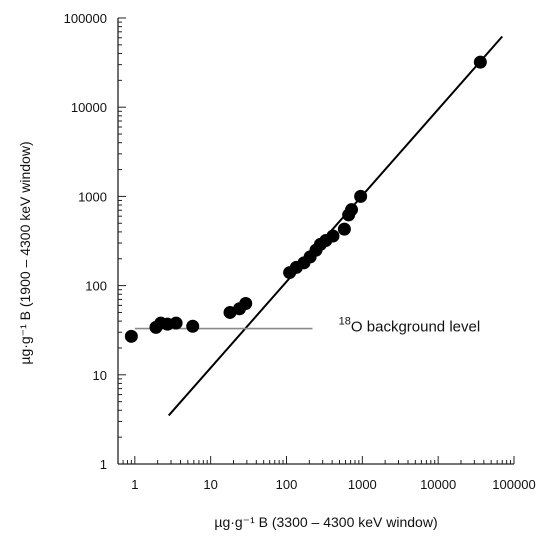 The width and height of the screenshot is (540, 539). I want to click on y-tick-label: 10000, so click(89, 107).